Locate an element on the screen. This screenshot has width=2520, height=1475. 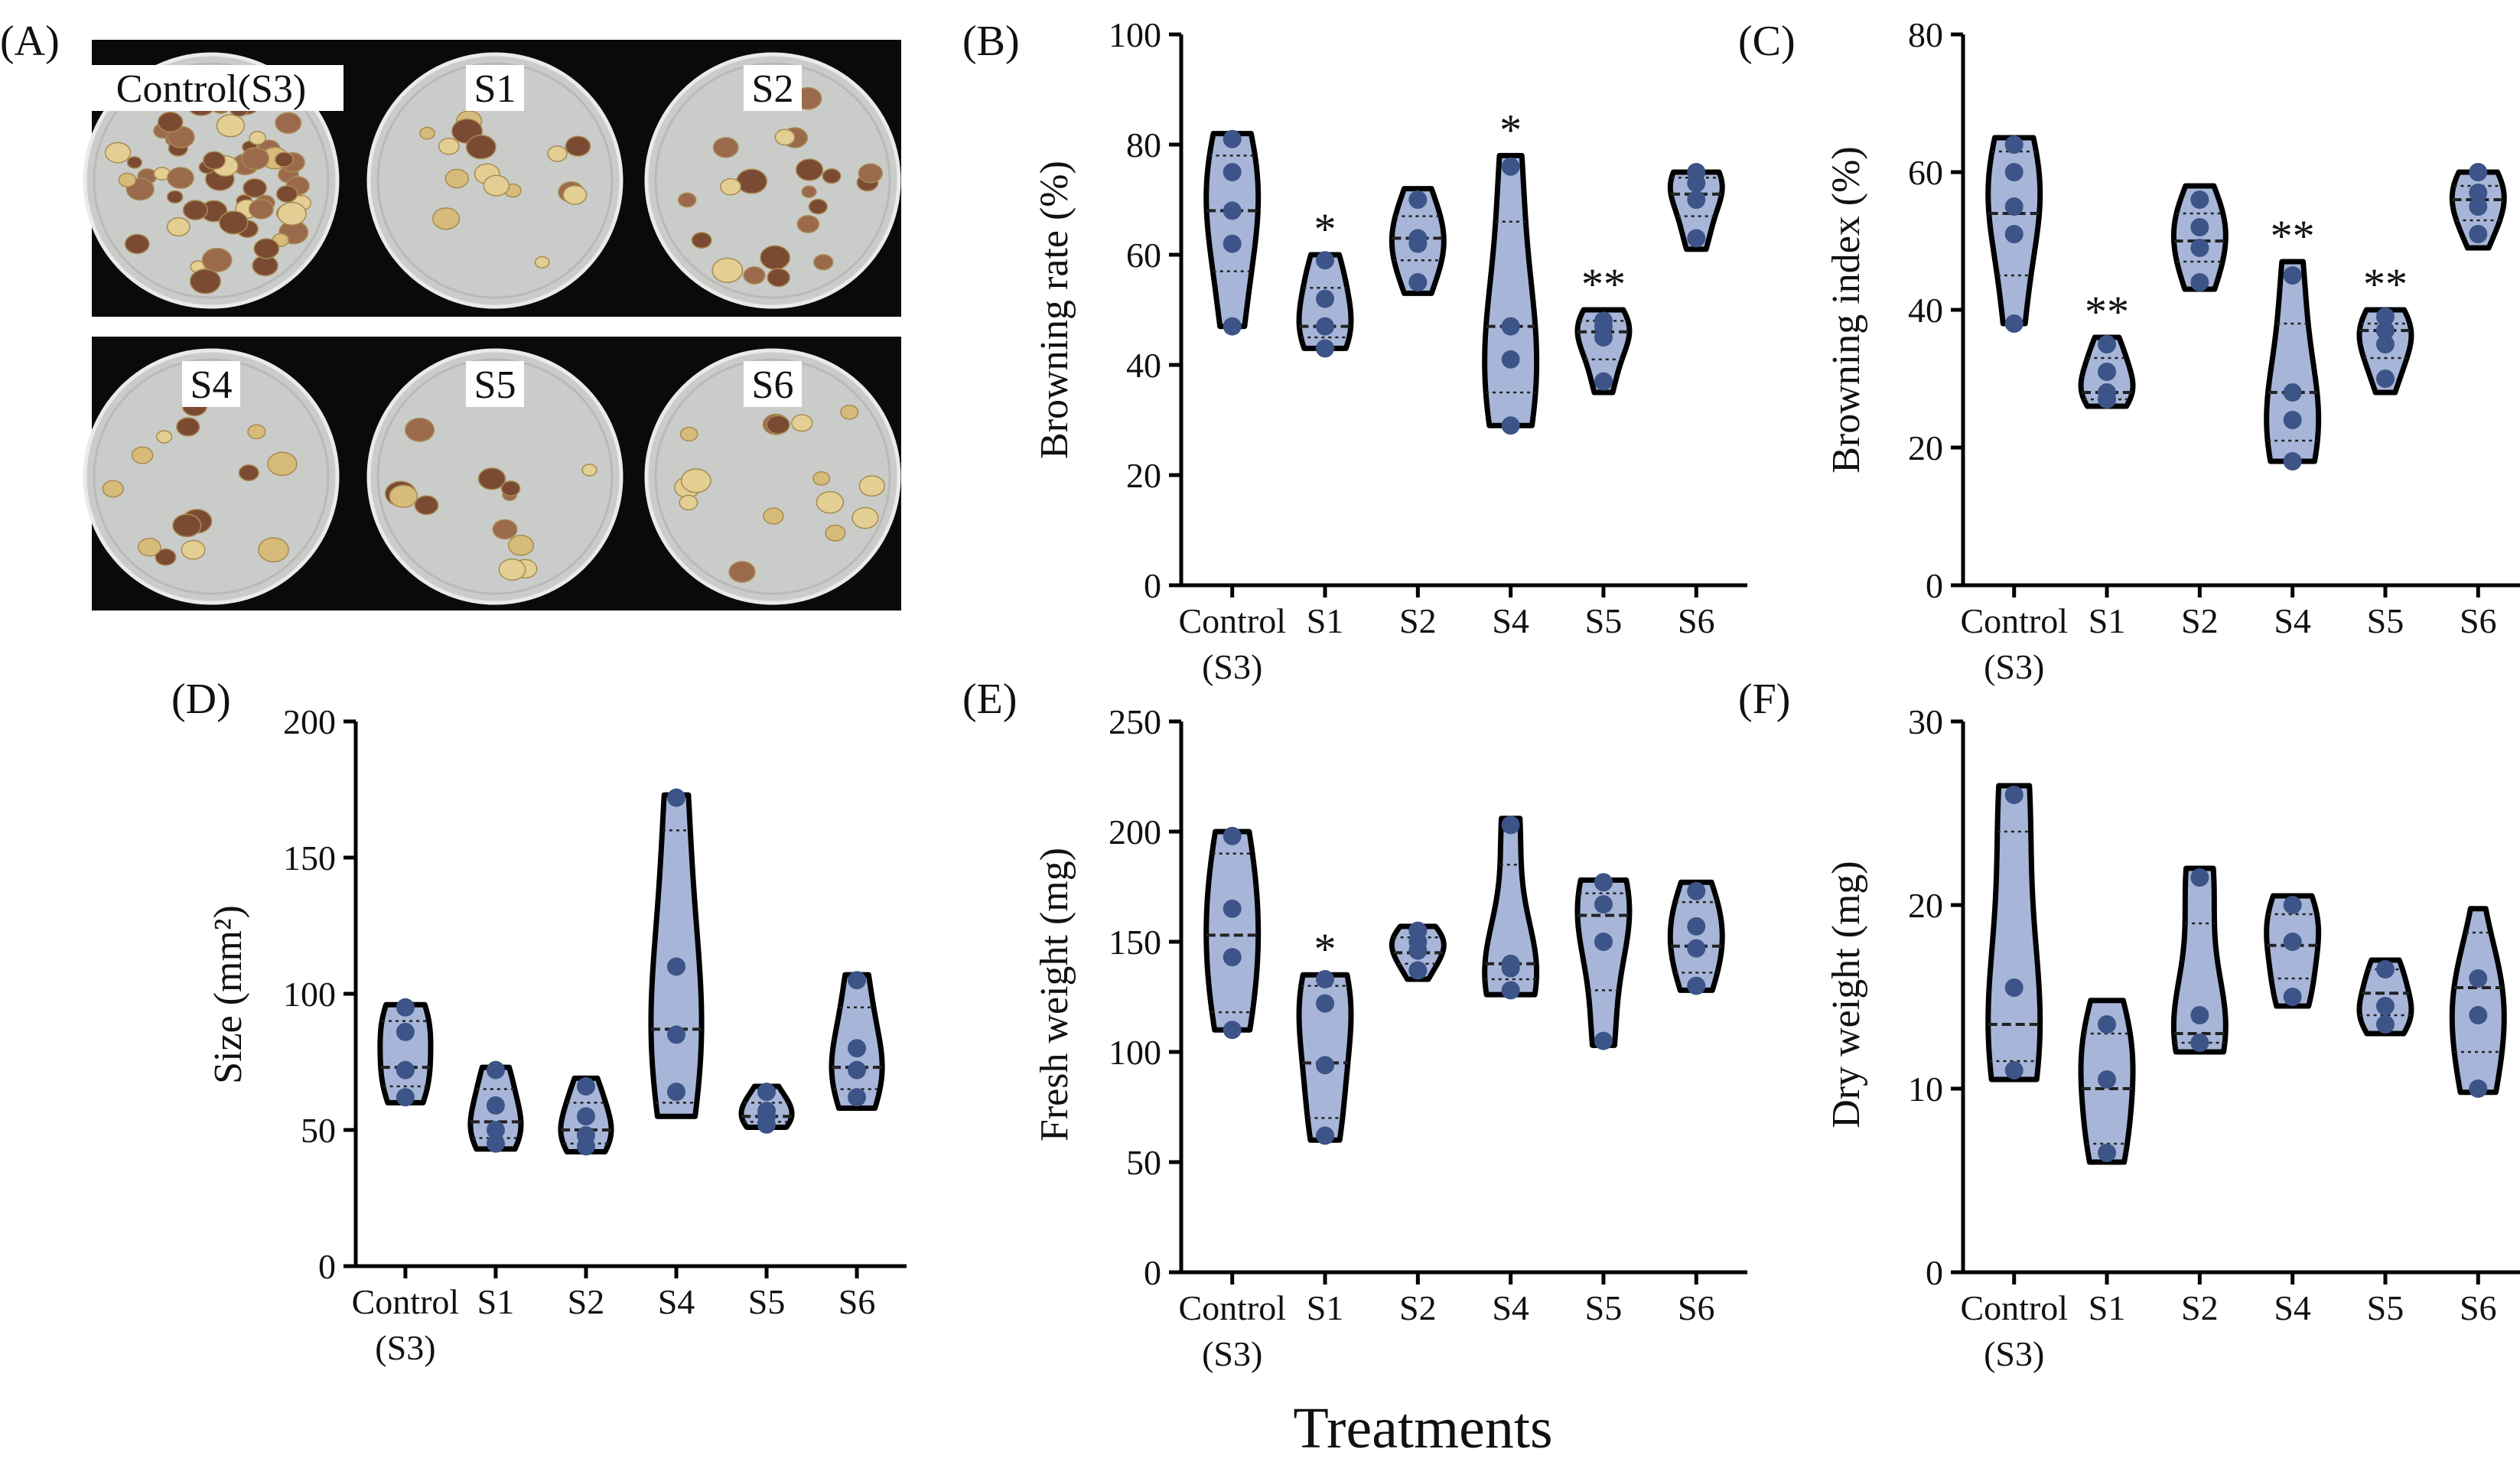
y-axis-label: Size (mm²) is located at coordinates (228, 994).